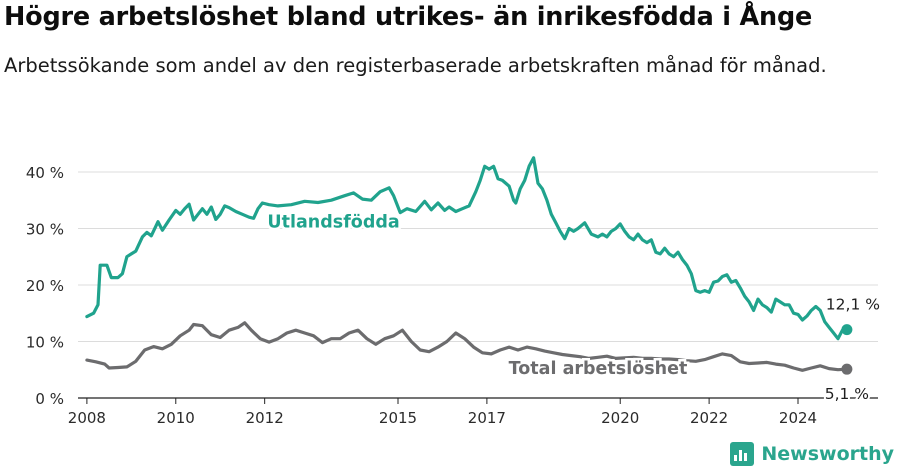  Describe the element at coordinates (620, 418) in the screenshot. I see `x-tick-label: 2020` at that location.